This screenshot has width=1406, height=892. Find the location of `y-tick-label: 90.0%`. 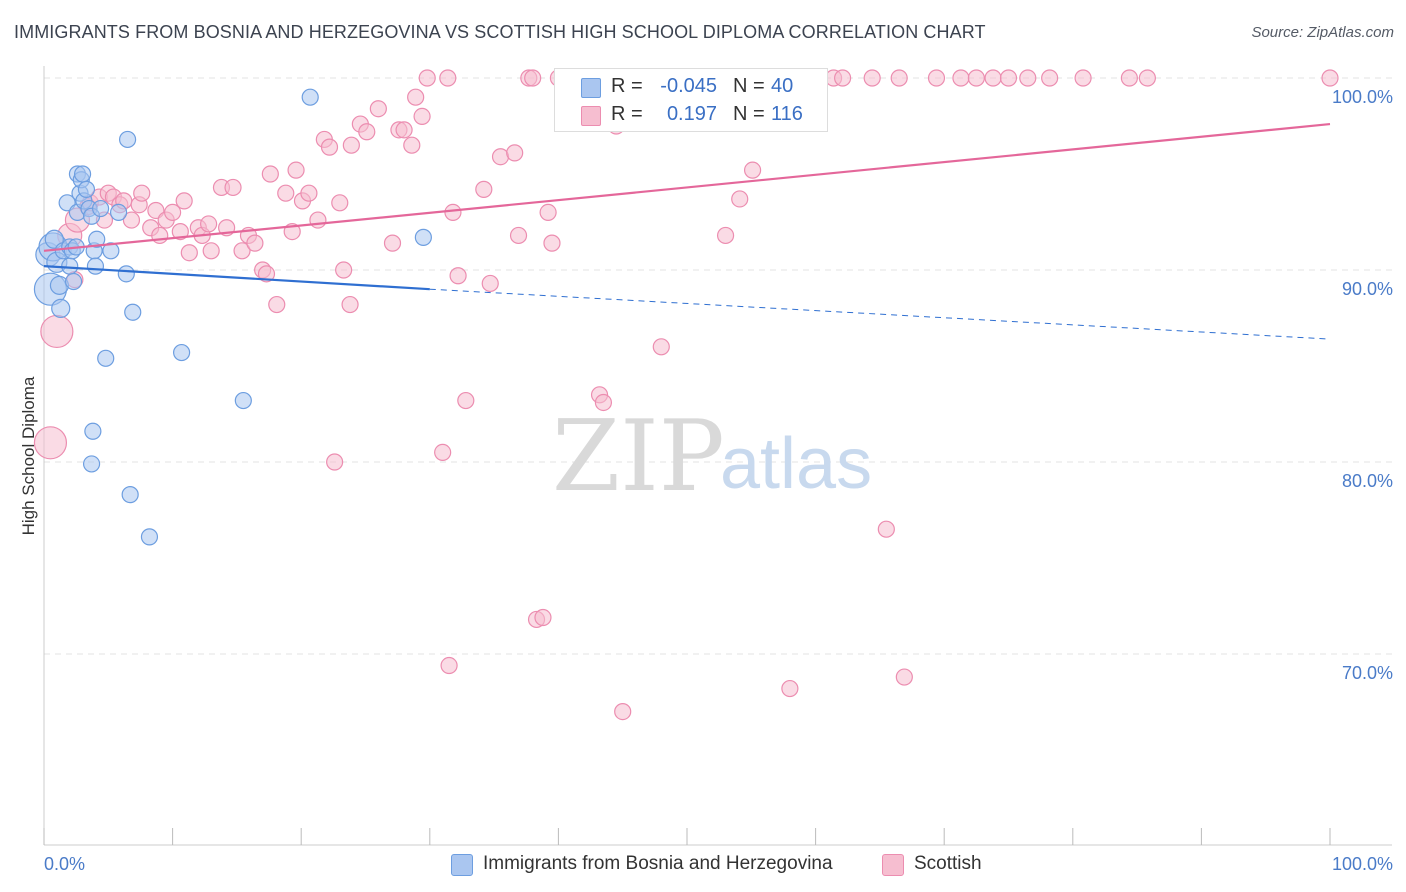

y-tick-label: 90.0% is located at coordinates (1367, 289).